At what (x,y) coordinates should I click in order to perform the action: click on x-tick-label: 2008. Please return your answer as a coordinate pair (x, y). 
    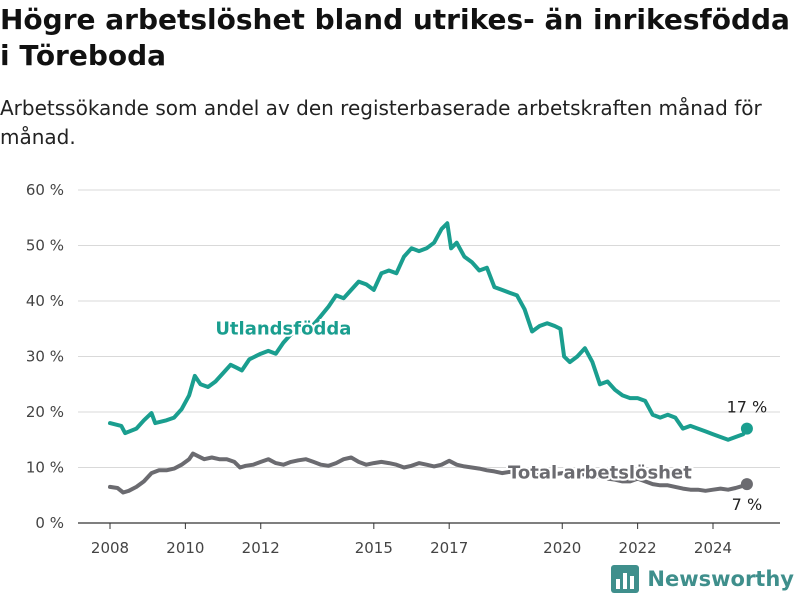
    Looking at the image, I should click on (110, 548).